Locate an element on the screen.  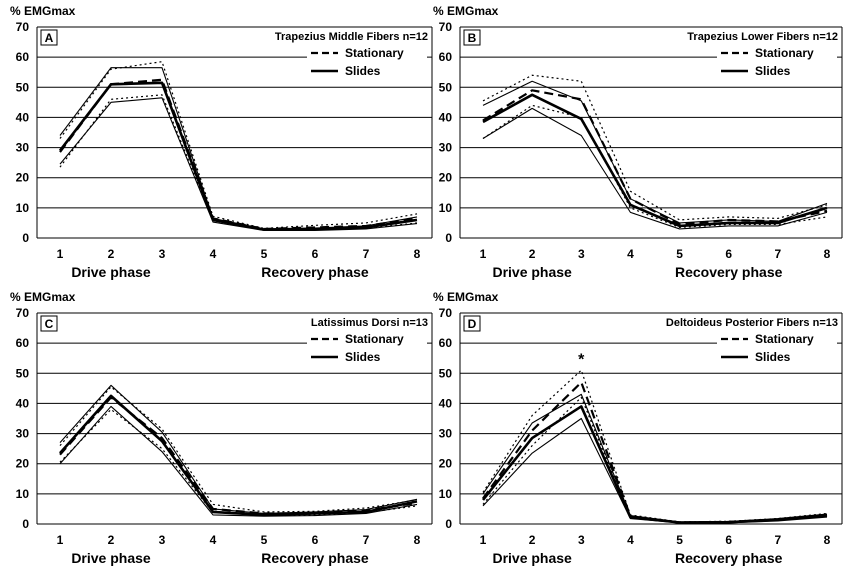
panel-letter: D is located at coordinates (472, 324).